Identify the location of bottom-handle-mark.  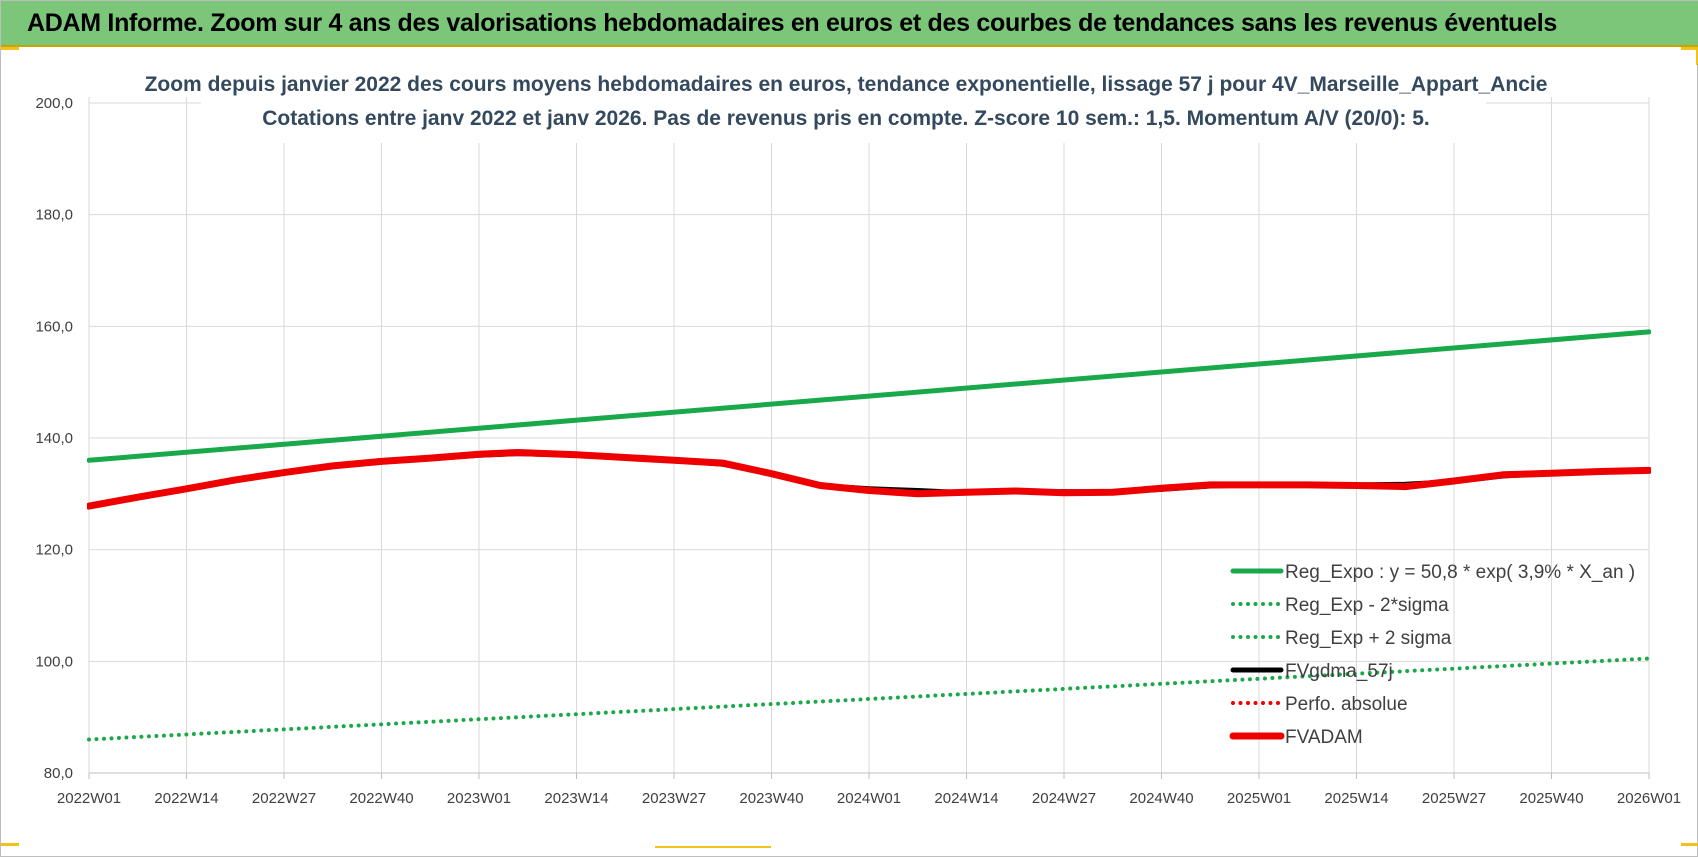
(713, 847).